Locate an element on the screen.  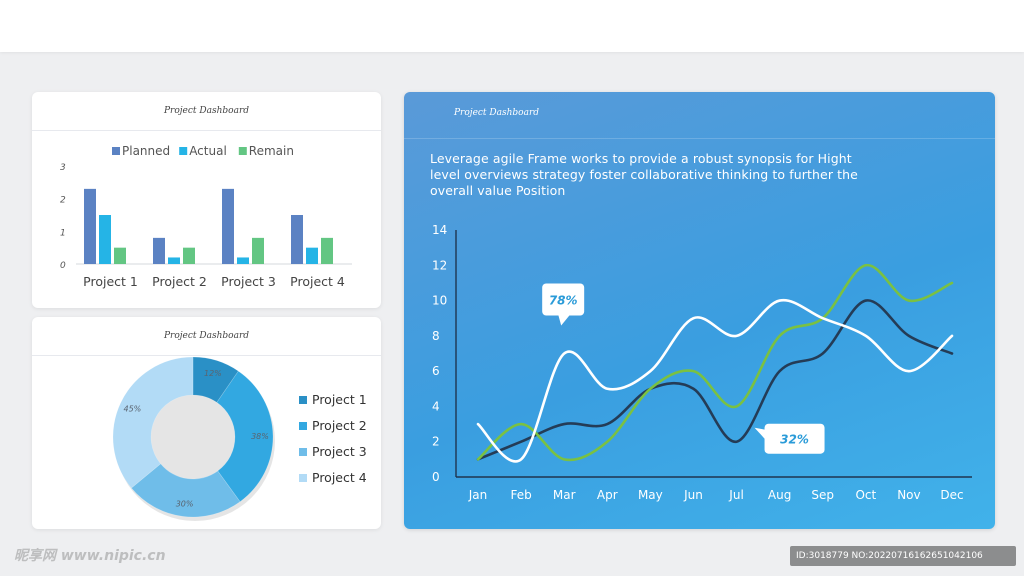
x-tick-label: Dec is located at coordinates (951, 495).